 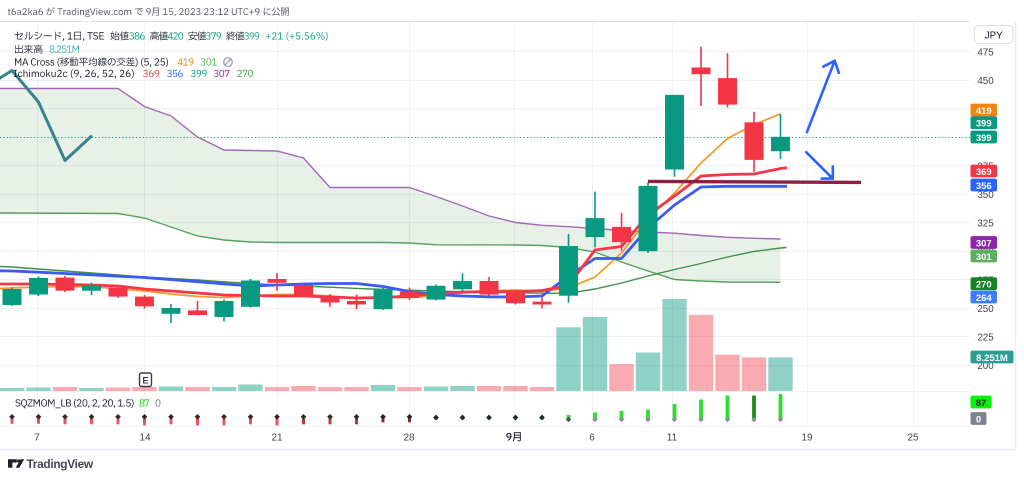 I want to click on svg-text: 6, so click(x=592, y=438).